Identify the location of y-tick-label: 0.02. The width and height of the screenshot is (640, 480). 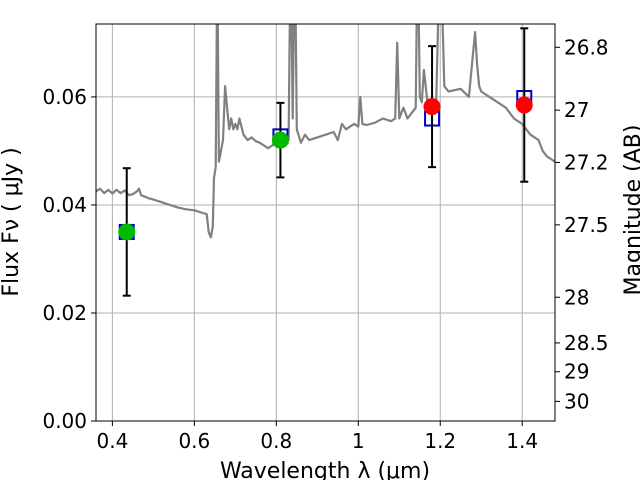
(64, 313).